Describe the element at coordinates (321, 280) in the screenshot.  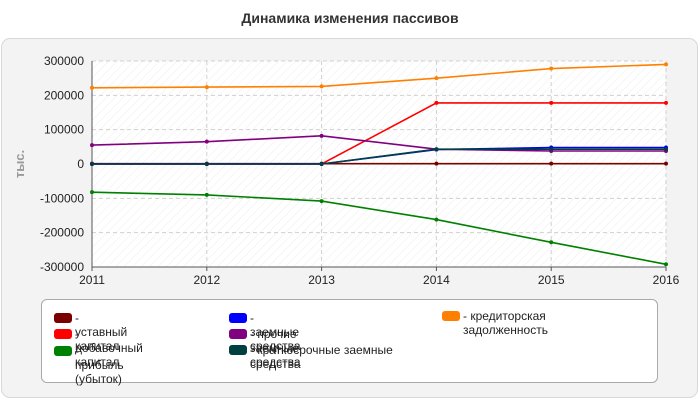
I see `x-tick-label: 2013` at that location.